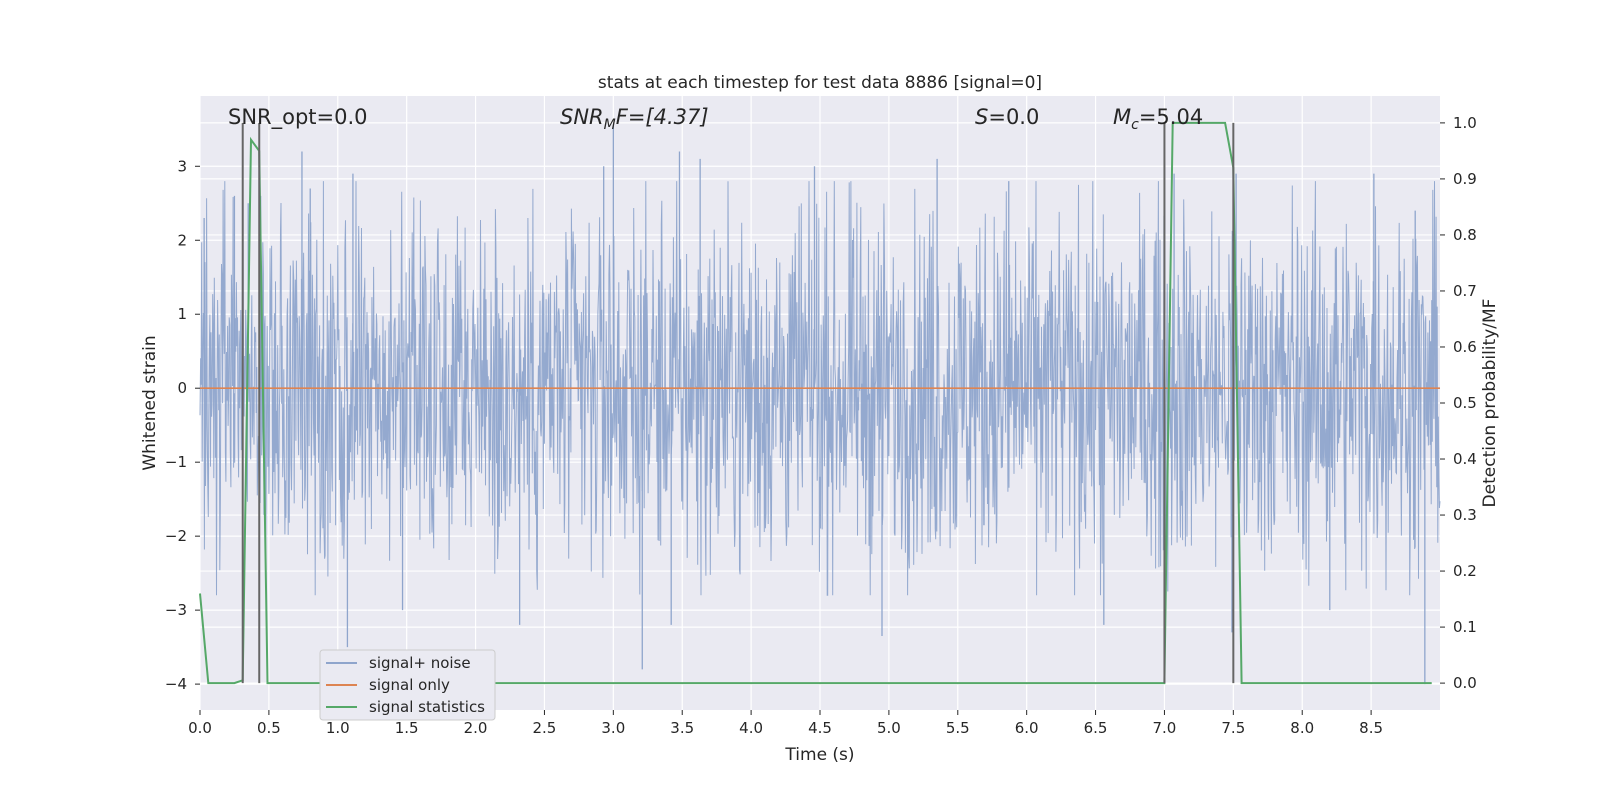 The height and width of the screenshot is (800, 1600). Describe the element at coordinates (1027, 728) in the screenshot. I see `x-tick-label-12: 6.0` at that location.